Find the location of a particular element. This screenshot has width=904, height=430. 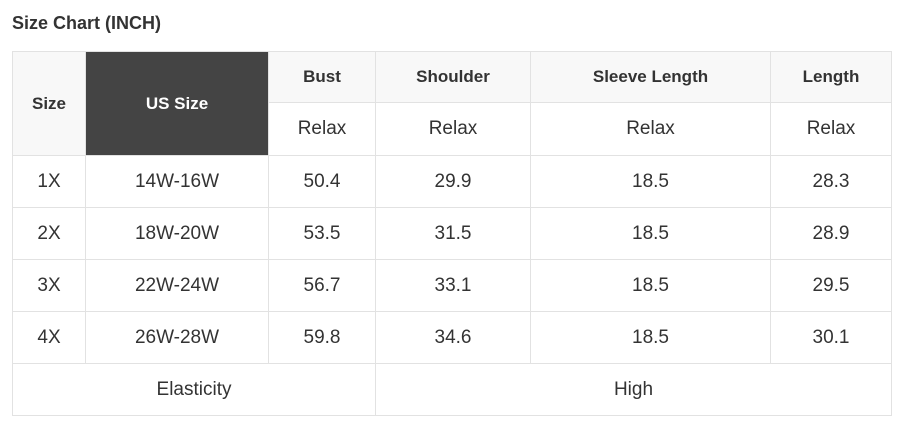

elasticity-label: Elasticity is located at coordinates (194, 389).